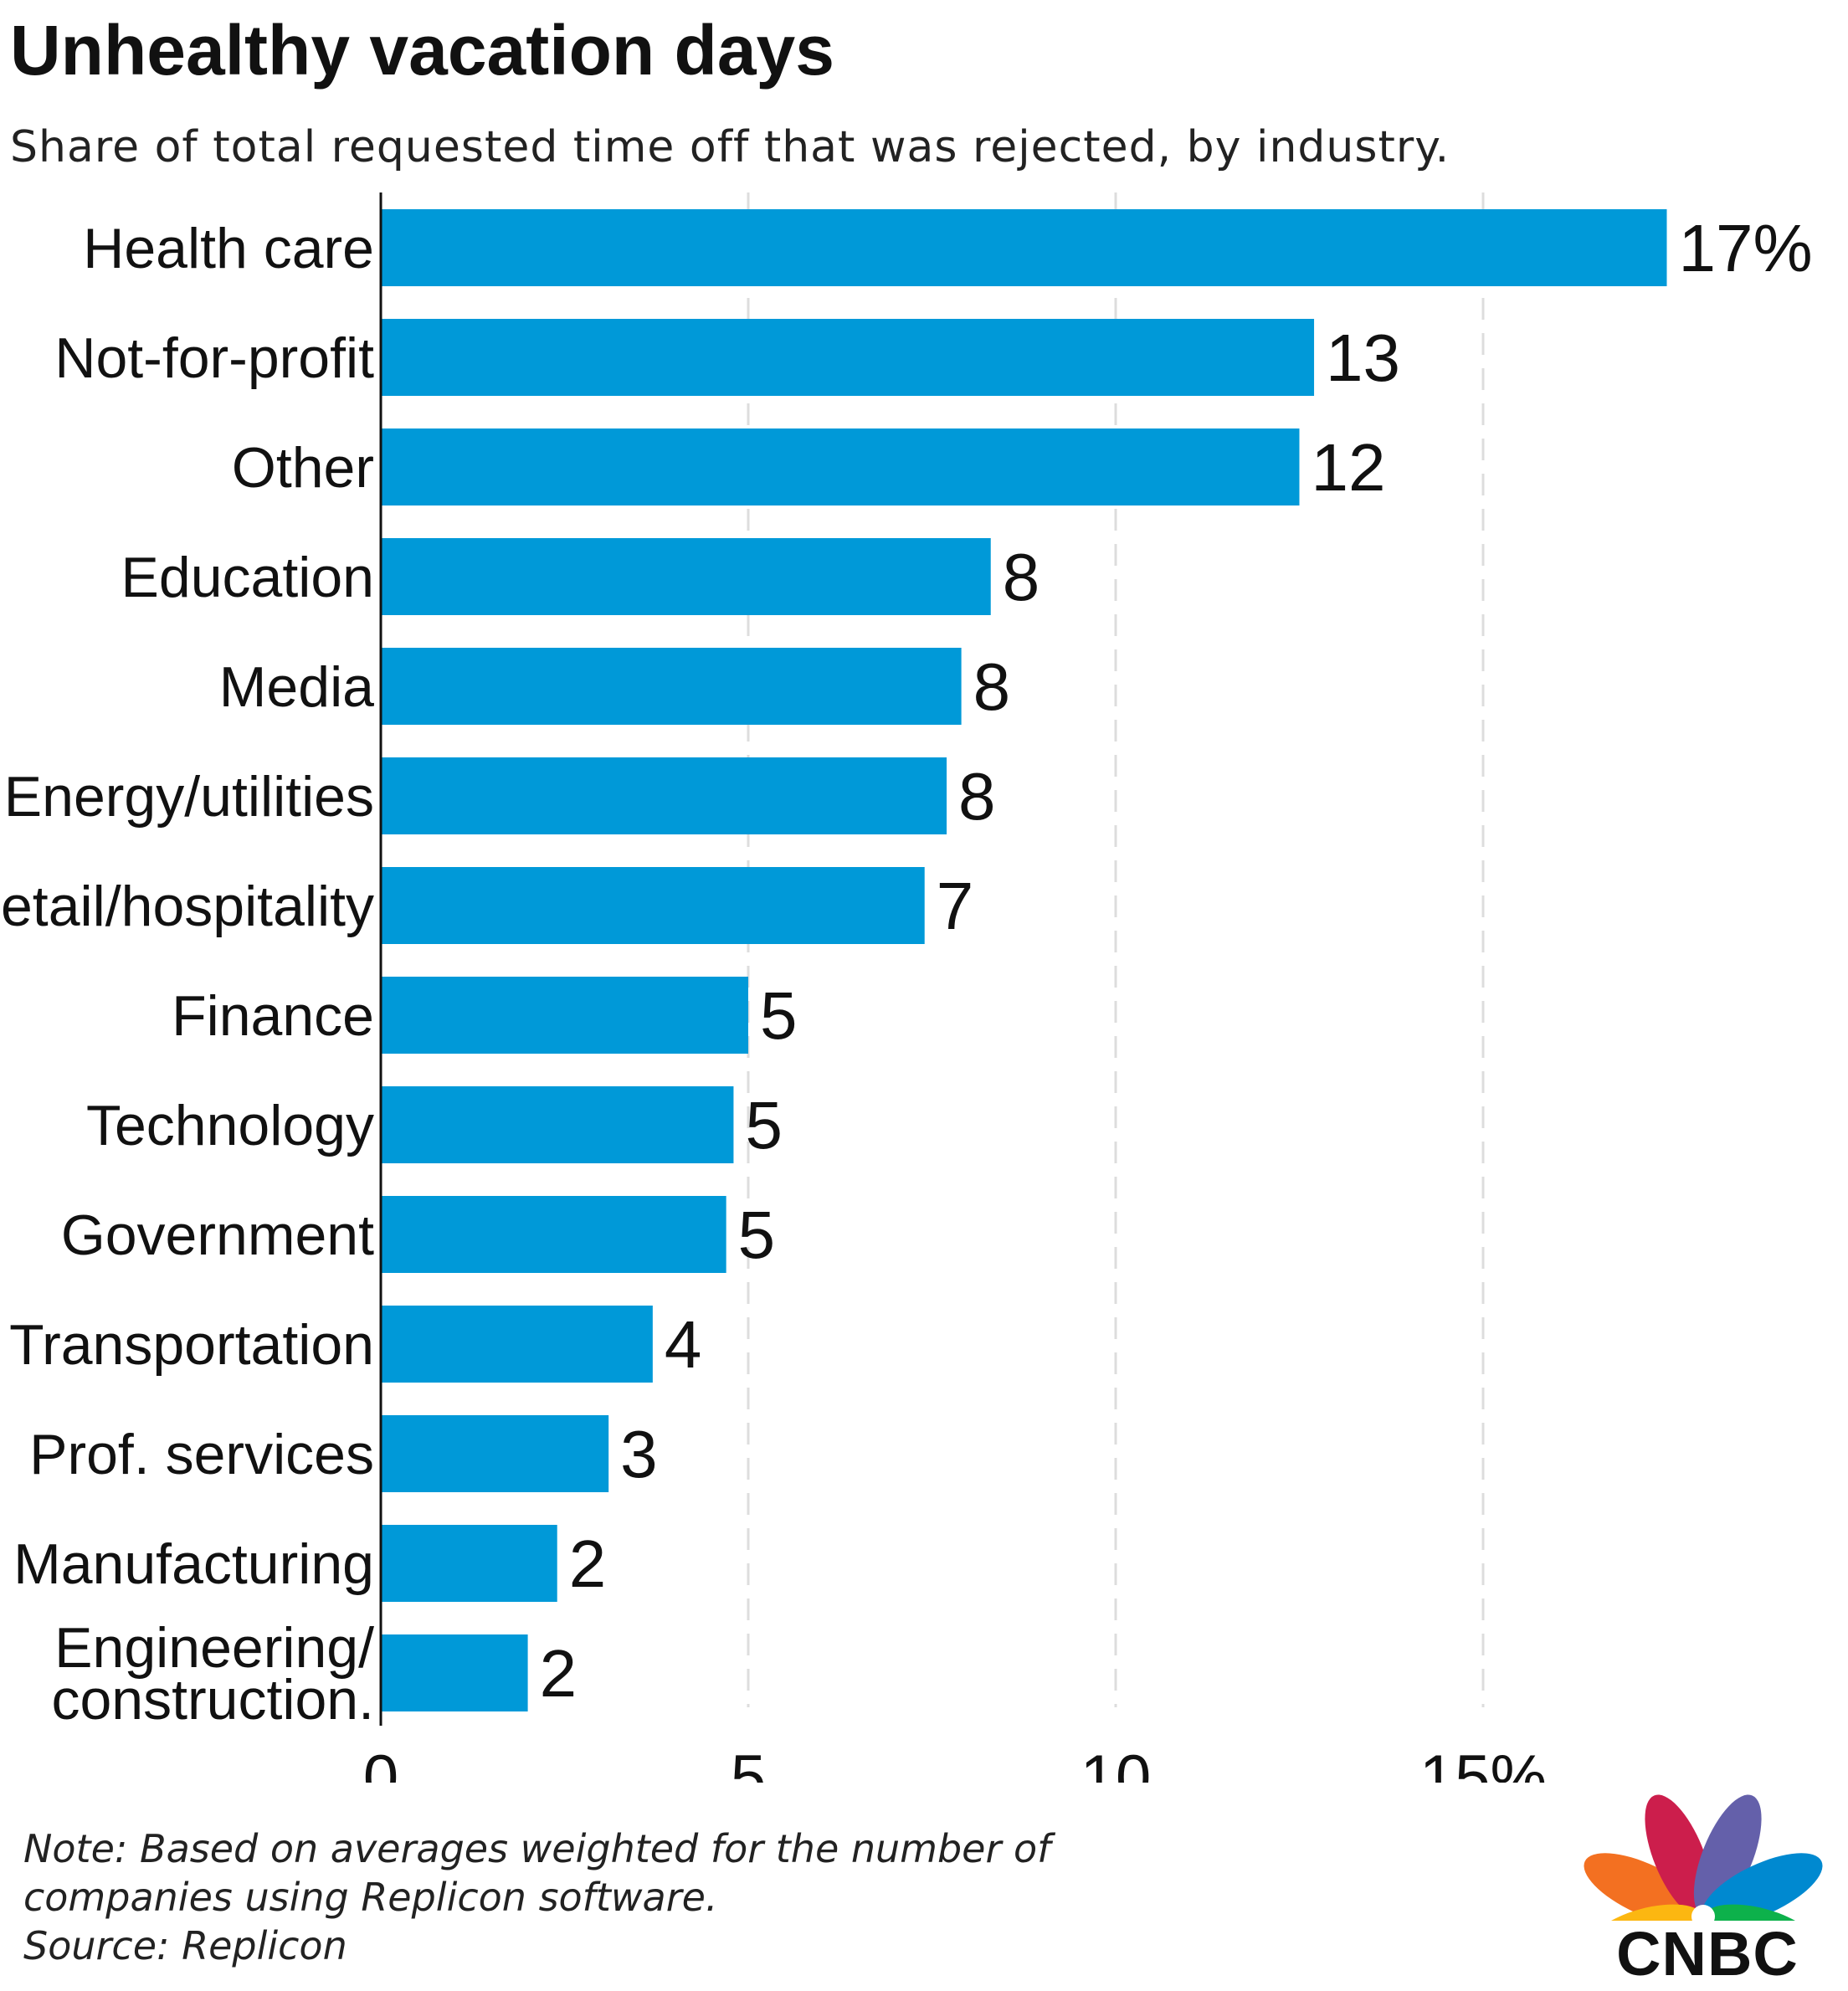  What do you see at coordinates (193, 1564) in the screenshot?
I see `category-label: Manufacturing` at bounding box center [193, 1564].